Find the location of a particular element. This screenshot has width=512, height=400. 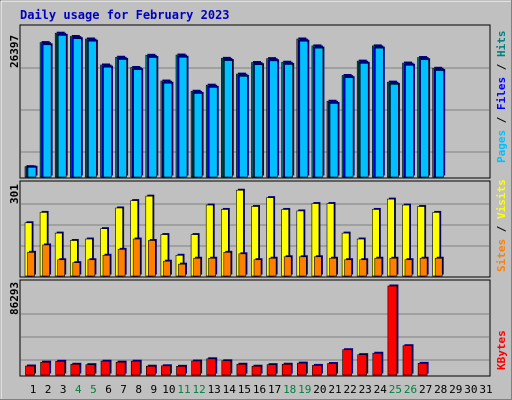

x-tick-label: 24 is located at coordinates (381, 389).